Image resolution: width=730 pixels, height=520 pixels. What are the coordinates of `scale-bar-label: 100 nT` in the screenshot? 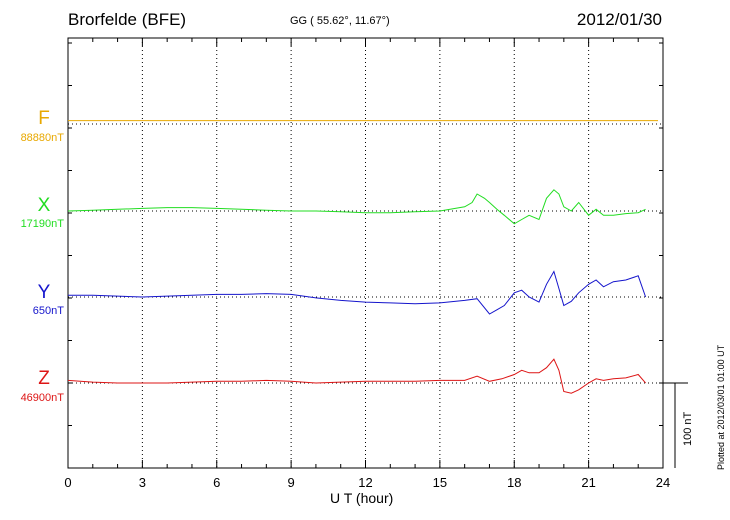 It's located at (688, 428).